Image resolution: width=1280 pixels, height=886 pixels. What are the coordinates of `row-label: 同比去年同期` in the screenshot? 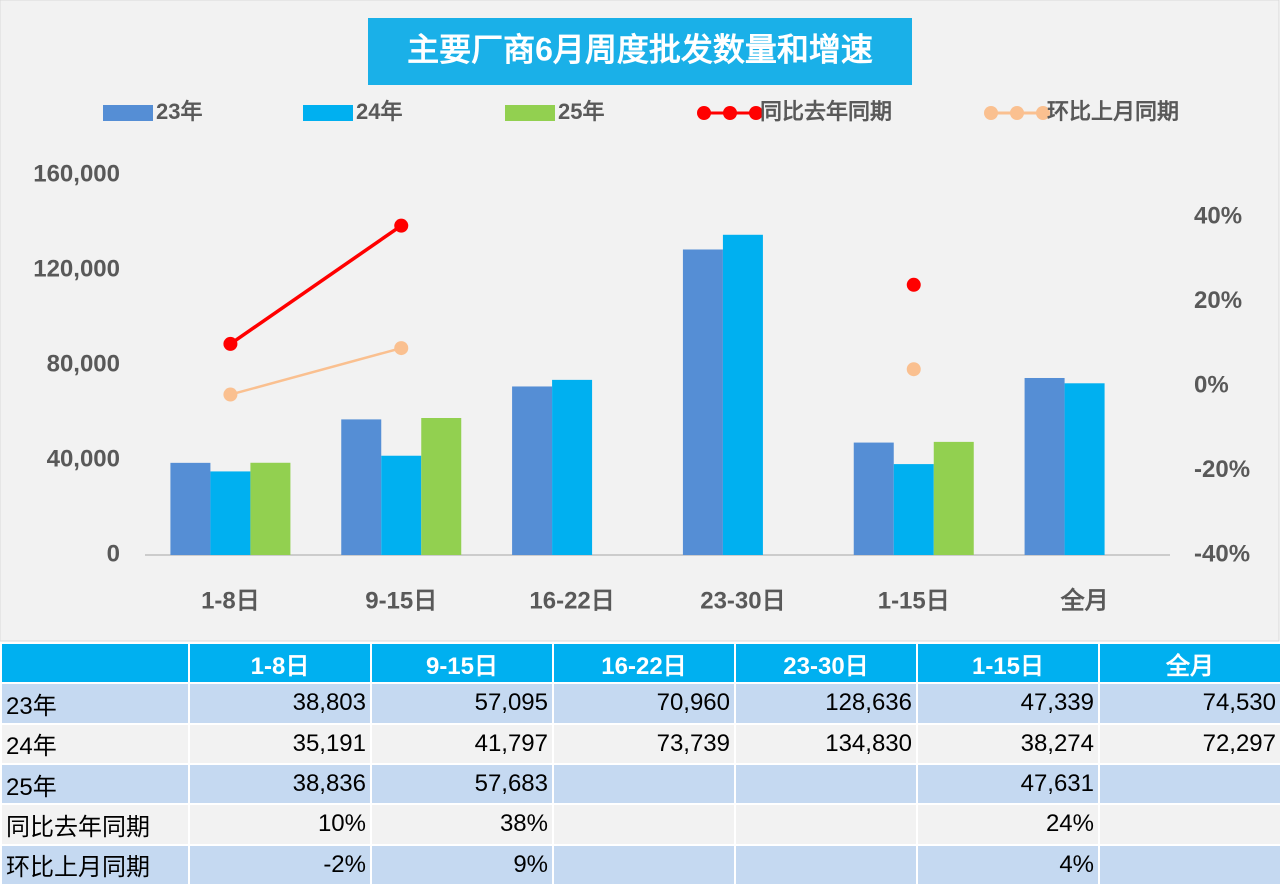 It's located at (95, 824).